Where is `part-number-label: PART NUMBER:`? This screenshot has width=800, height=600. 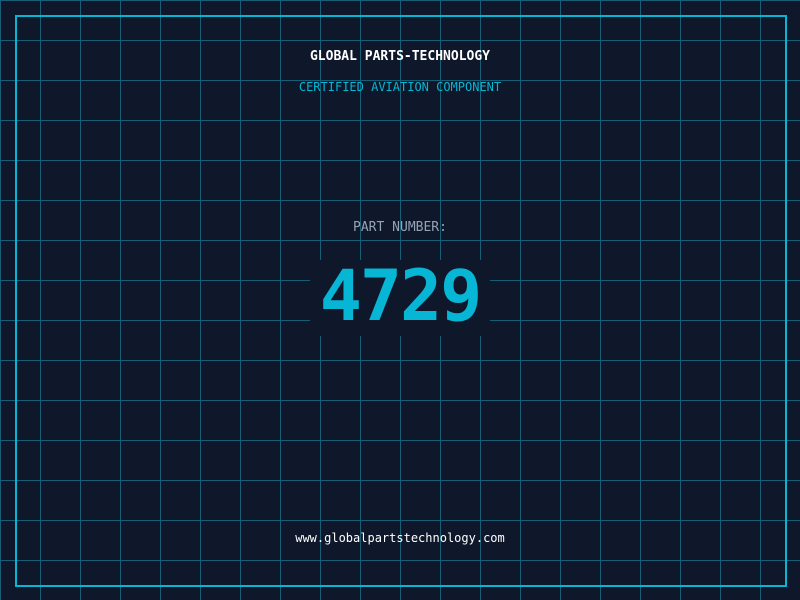
part-number-label: PART NUMBER: is located at coordinates (400, 227).